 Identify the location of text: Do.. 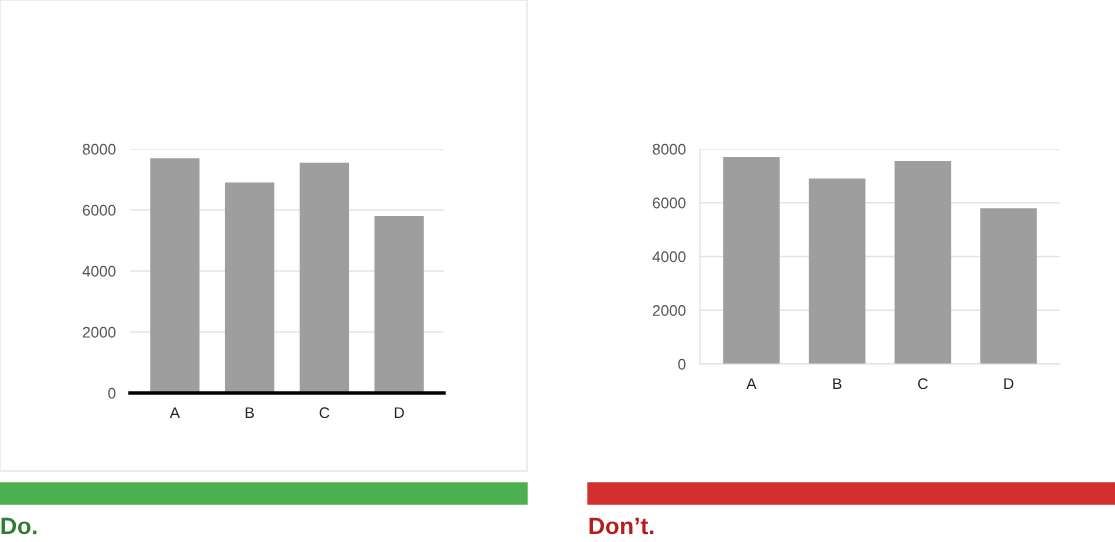
(19, 526).